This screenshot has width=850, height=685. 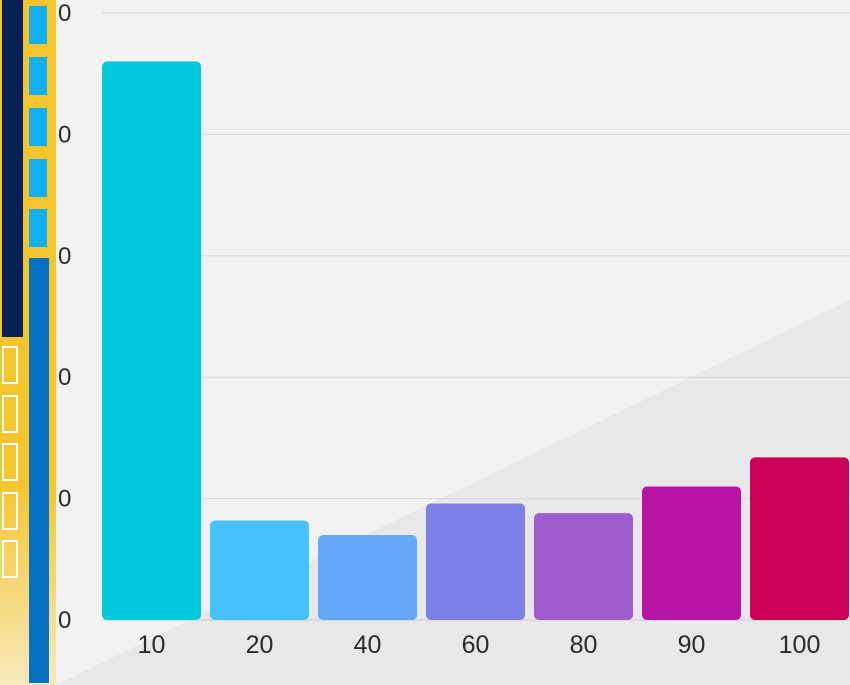 What do you see at coordinates (260, 645) in the screenshot?
I see `x-tick-label: 20` at bounding box center [260, 645].